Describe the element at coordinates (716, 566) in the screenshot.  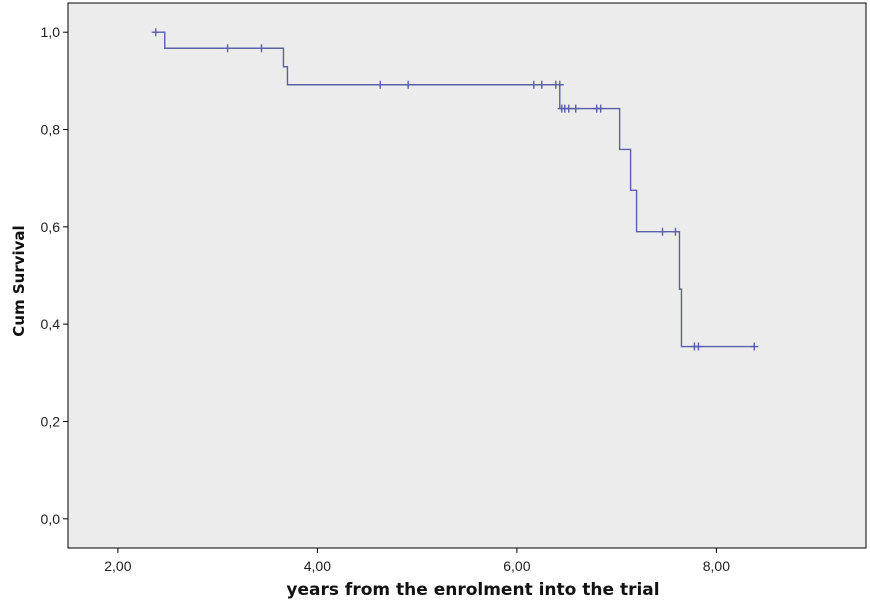
I see `x-tick-label: 8,00` at that location.